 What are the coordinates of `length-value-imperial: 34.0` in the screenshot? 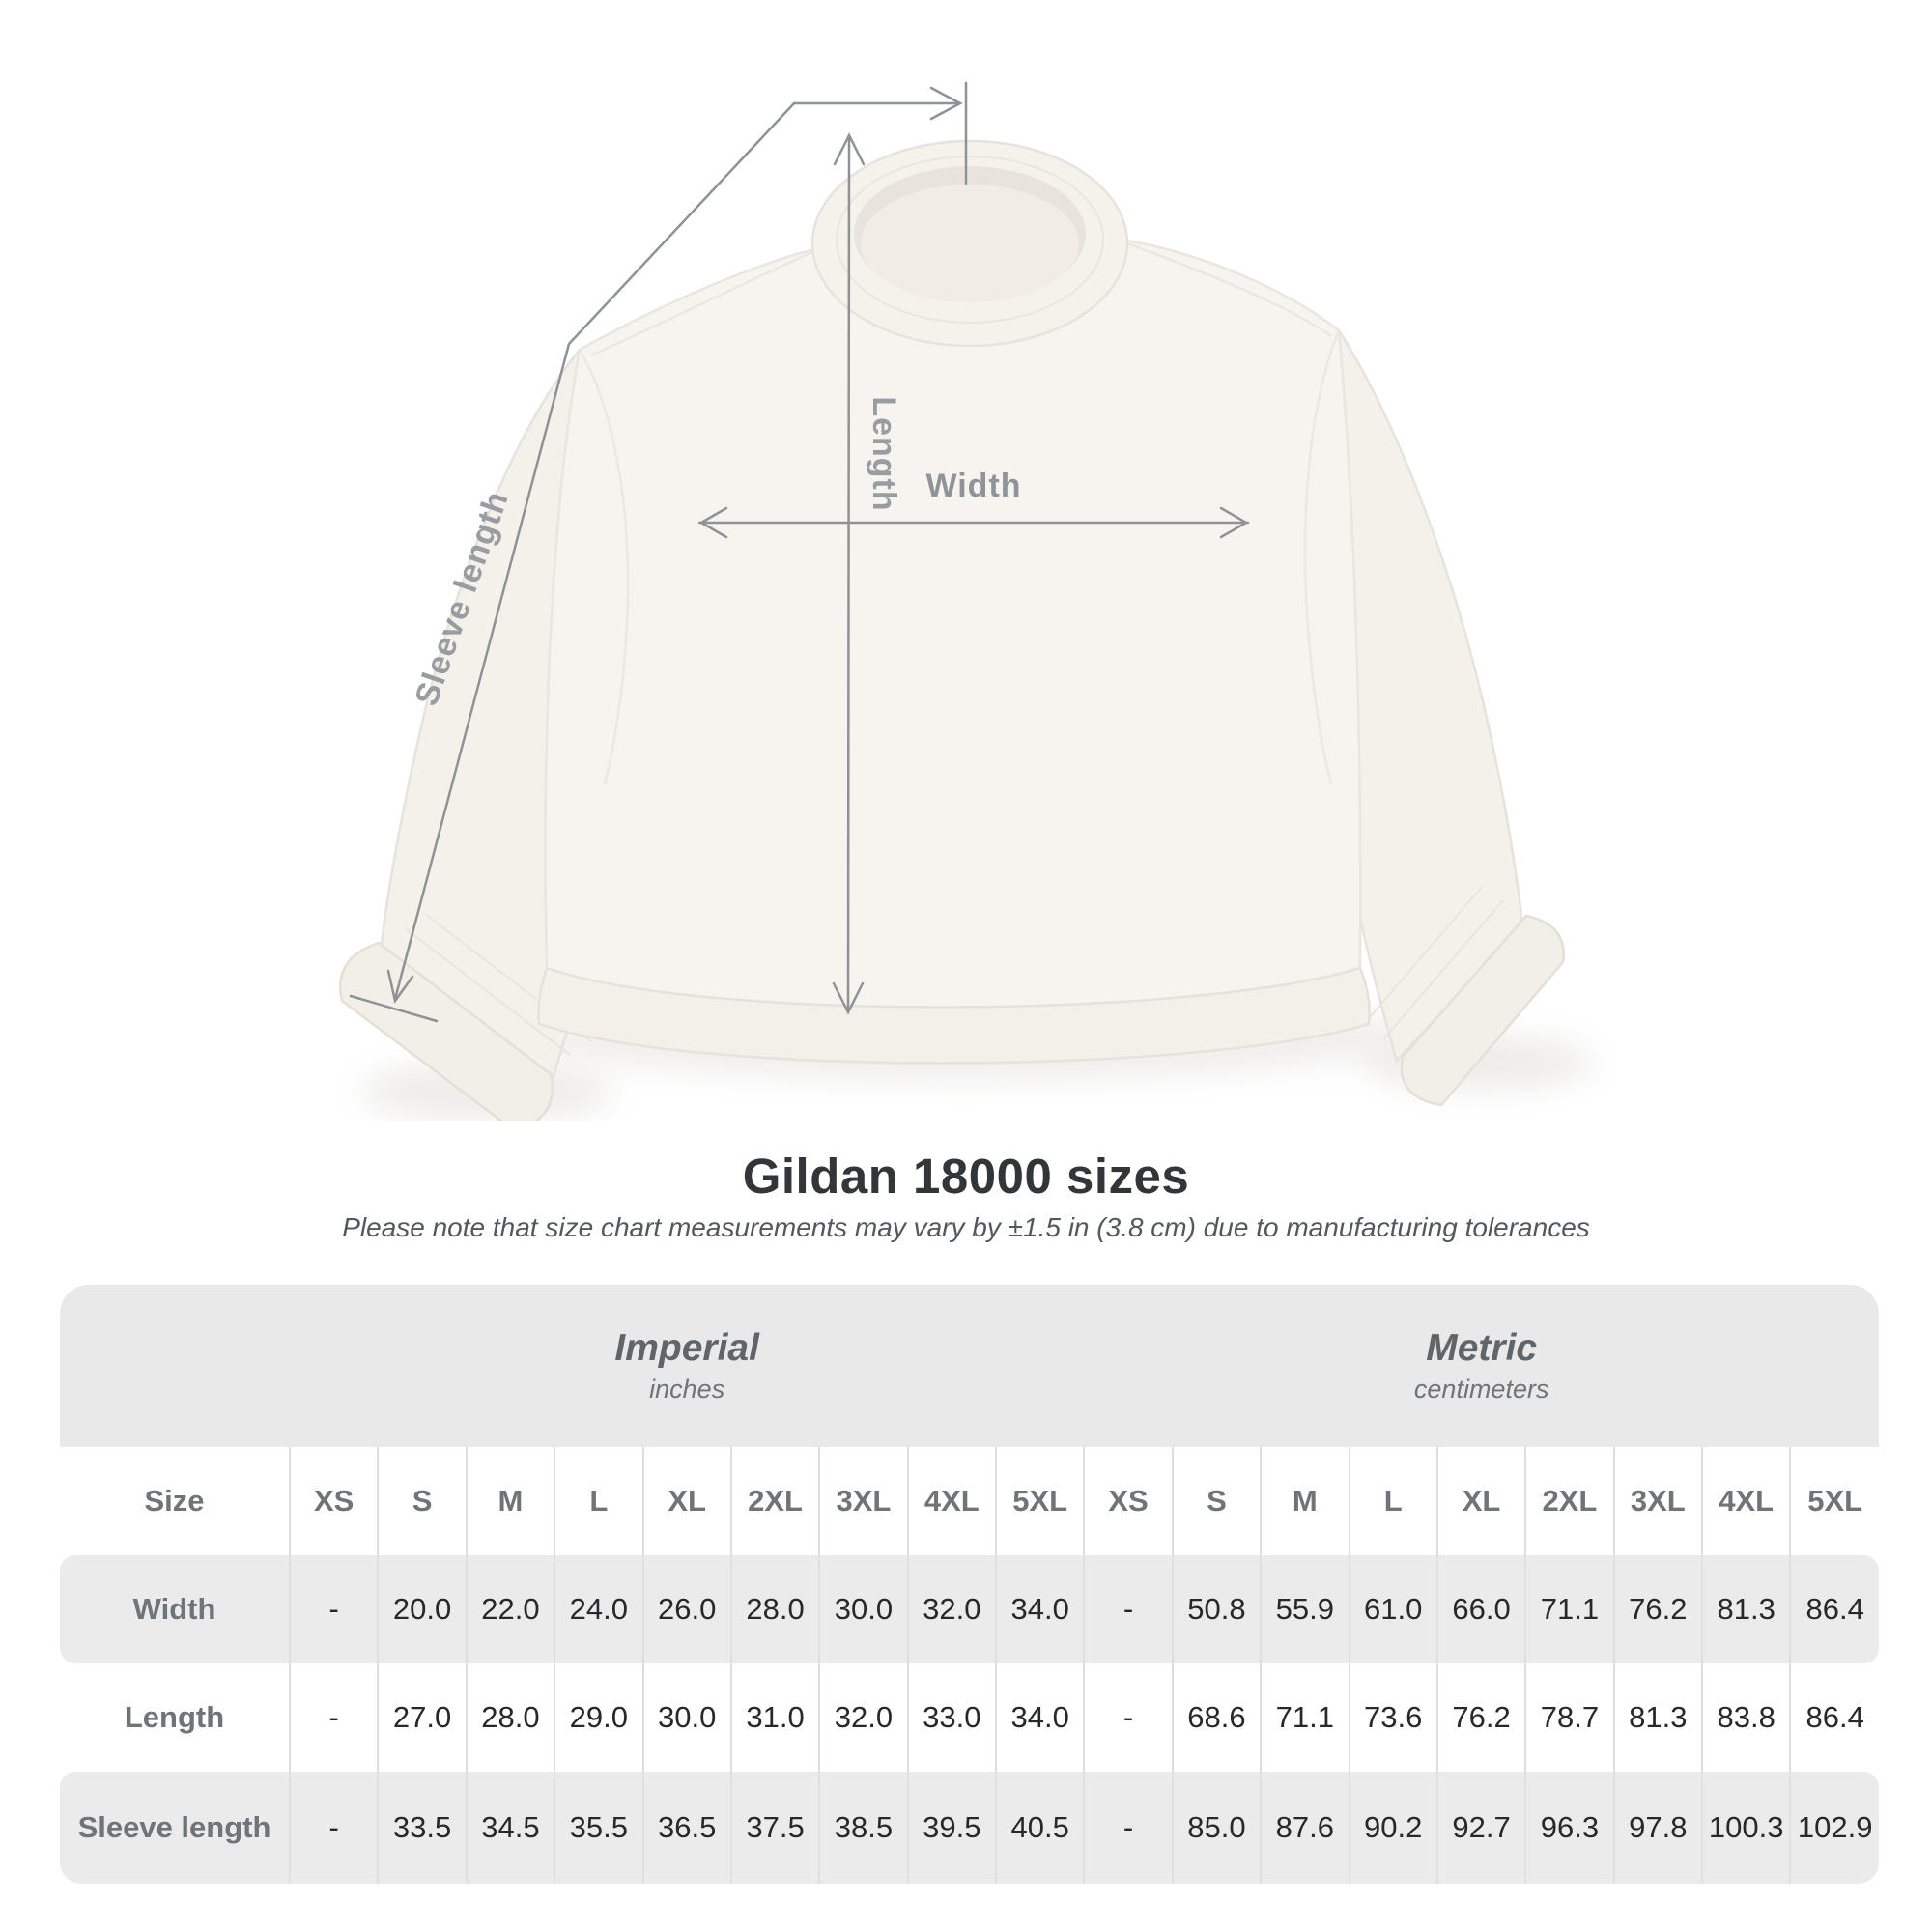 It's located at (1039, 1717).